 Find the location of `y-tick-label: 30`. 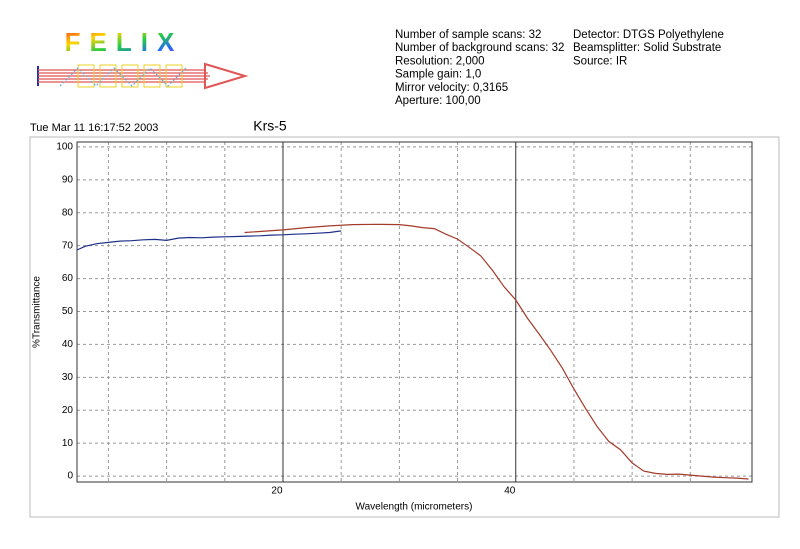

y-tick-label: 30 is located at coordinates (68, 377).